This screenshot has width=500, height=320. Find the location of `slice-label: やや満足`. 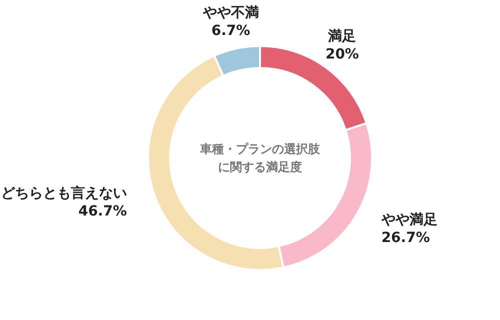

slice-label: やや満足 is located at coordinates (409, 220).